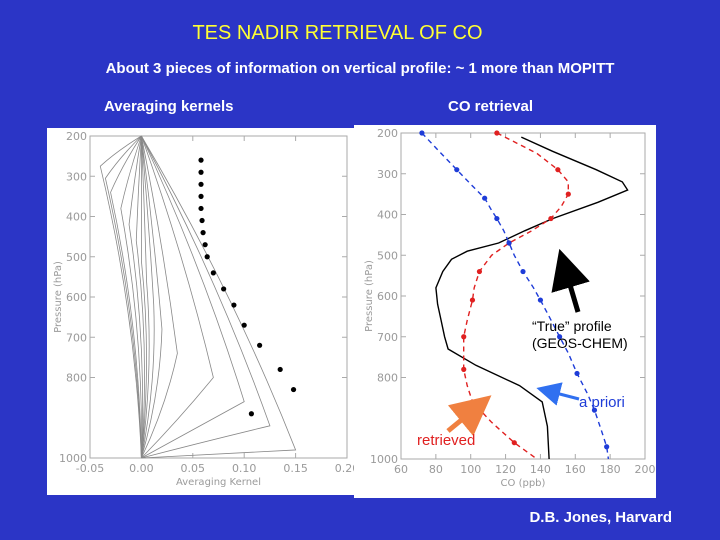  I want to click on x-axis-label: Averaging Kernel, so click(218, 482).